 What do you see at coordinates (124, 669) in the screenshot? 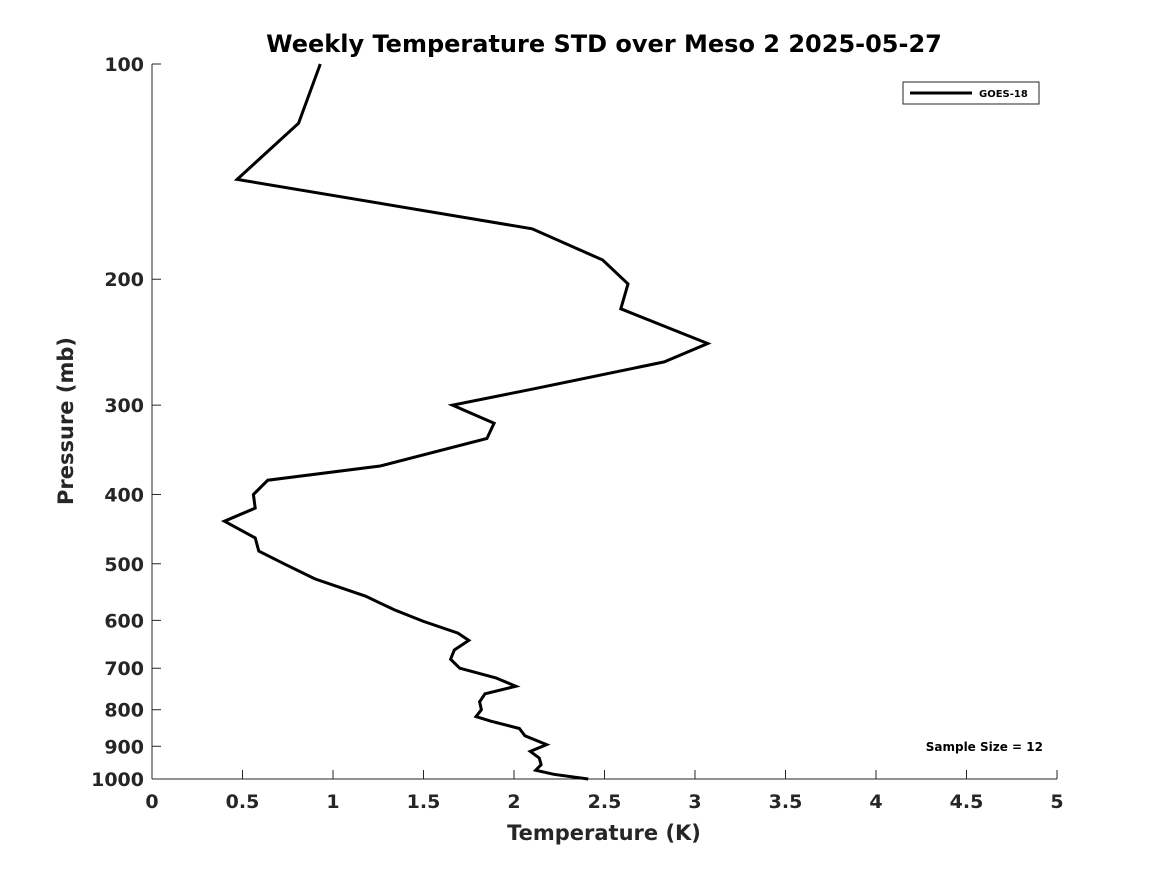
I see `y-tick-label: 700` at bounding box center [124, 669].